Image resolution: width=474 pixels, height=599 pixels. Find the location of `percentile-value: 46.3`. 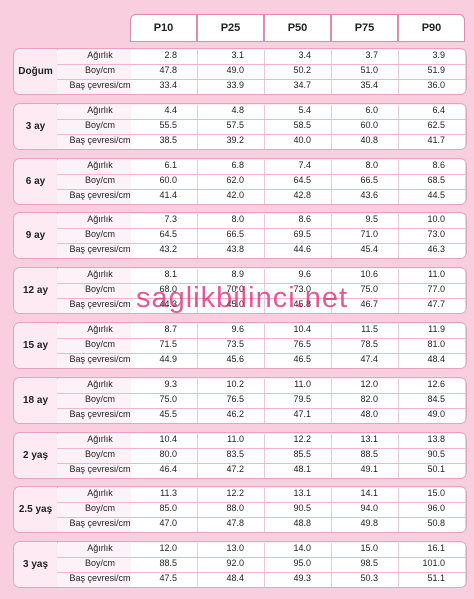

percentile-value: 46.3 is located at coordinates (432, 251).